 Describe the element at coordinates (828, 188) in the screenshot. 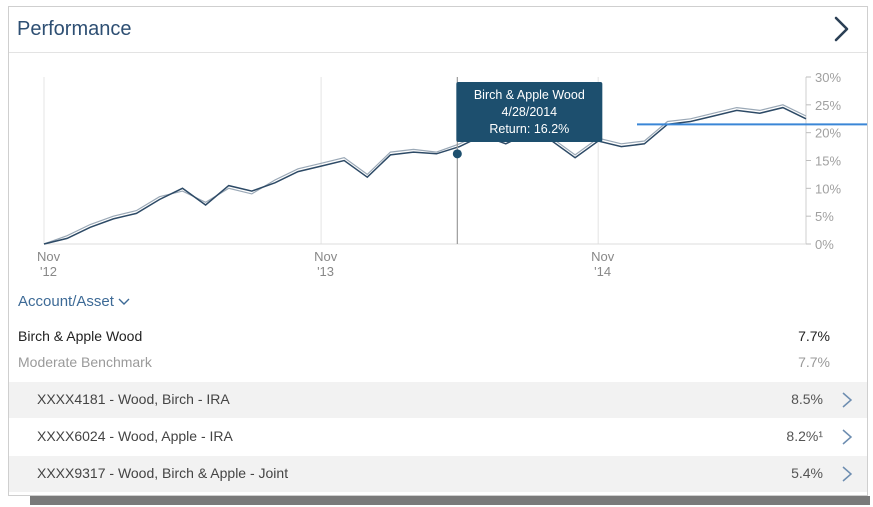

I see `y-tick-label: 10%` at that location.